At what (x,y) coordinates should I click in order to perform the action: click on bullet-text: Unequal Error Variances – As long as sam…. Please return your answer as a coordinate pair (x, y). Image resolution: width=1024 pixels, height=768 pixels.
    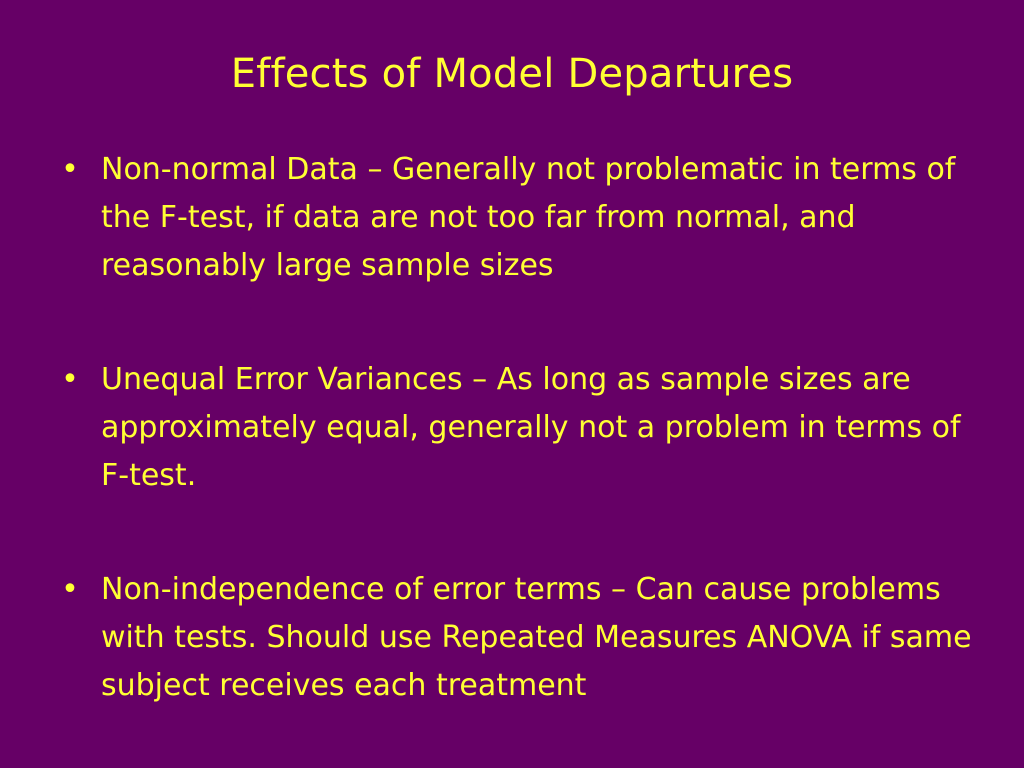
    Looking at the image, I should click on (531, 427).